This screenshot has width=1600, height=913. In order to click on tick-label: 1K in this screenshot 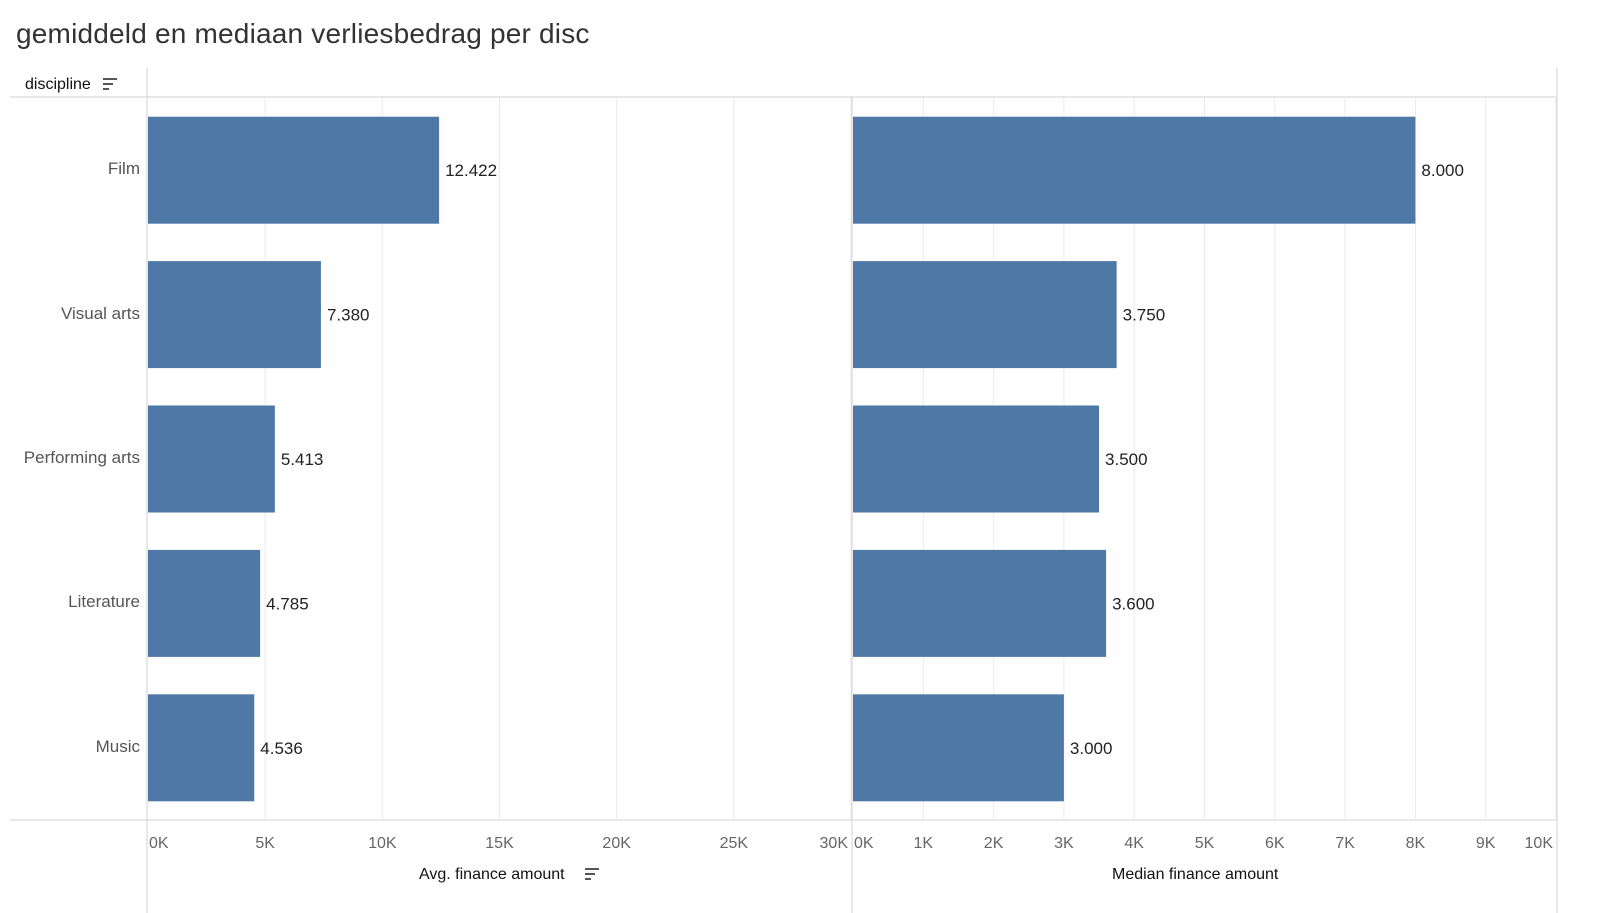, I will do `click(924, 843)`.